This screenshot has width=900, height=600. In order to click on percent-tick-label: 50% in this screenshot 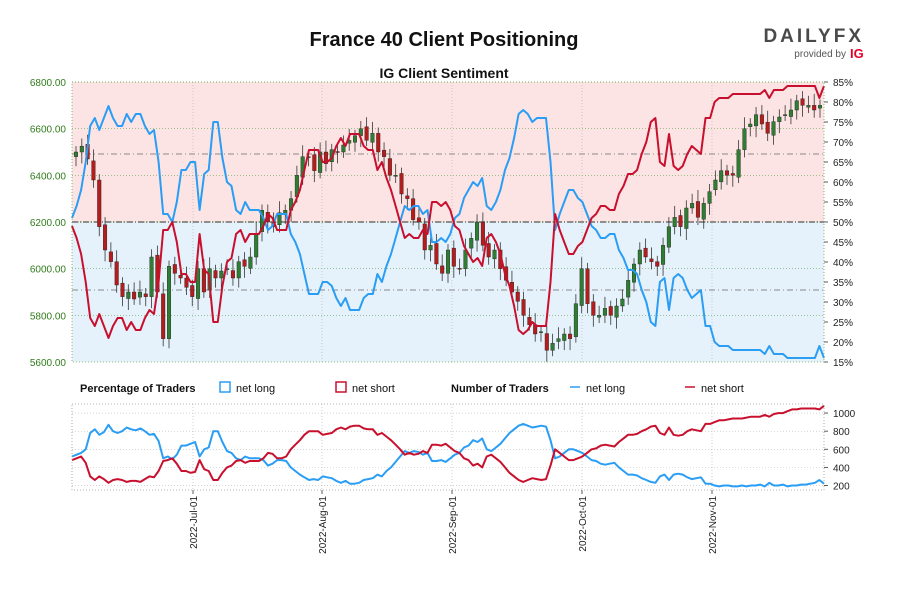, I will do `click(843, 223)`.